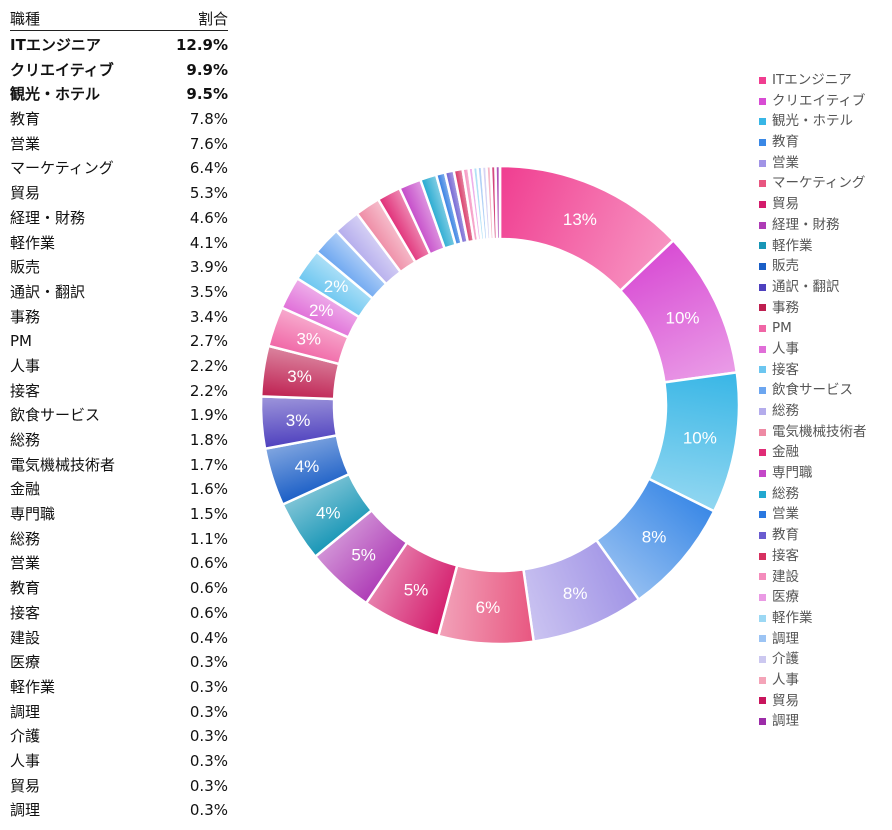 This screenshot has width=892, height=830. Describe the element at coordinates (25, 760) in the screenshot. I see `job-name: 人事` at that location.